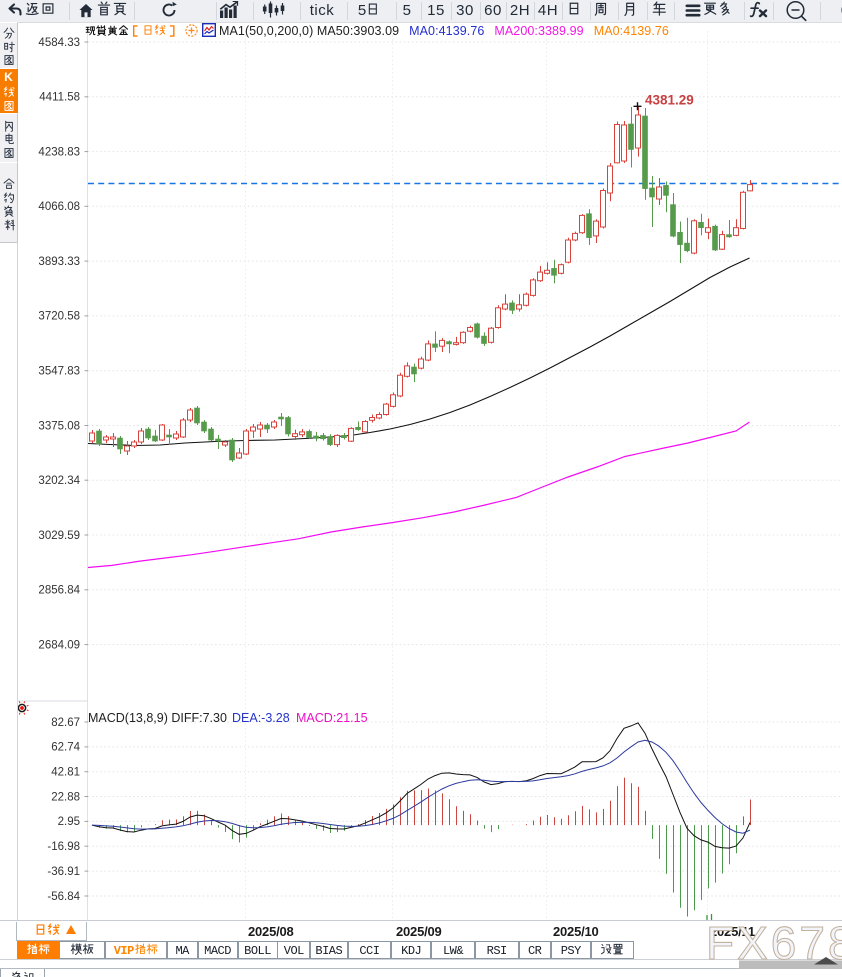 This screenshot has width=842, height=977. What do you see at coordinates (65, 723) in the screenshot?
I see `svg-text: 82.67` at bounding box center [65, 723].